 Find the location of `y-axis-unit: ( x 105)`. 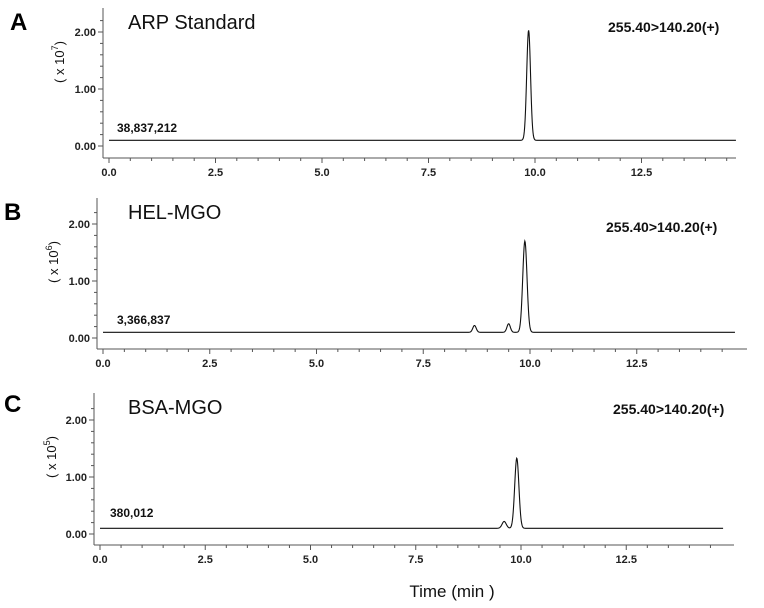

y-axis-unit: ( x 105) is located at coordinates (50, 457).